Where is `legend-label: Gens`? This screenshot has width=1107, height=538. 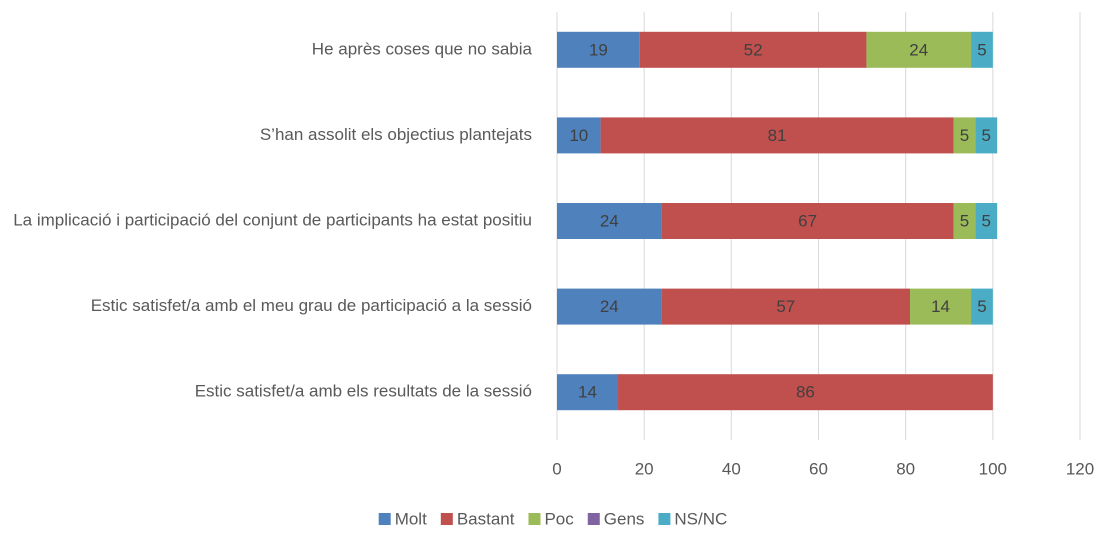 legend-label: Gens is located at coordinates (624, 518).